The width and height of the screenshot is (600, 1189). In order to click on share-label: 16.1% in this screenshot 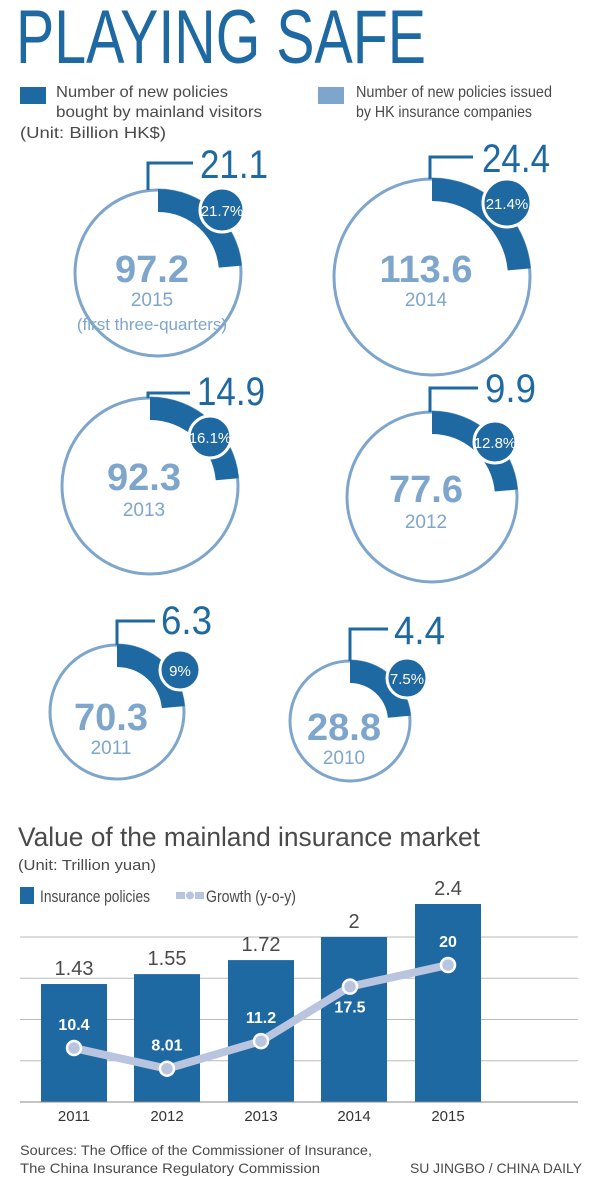, I will do `click(210, 438)`.